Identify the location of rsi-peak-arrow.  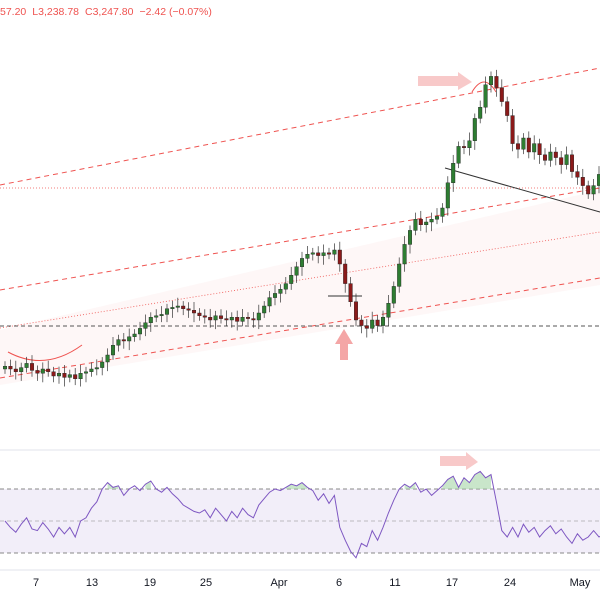
(459, 461).